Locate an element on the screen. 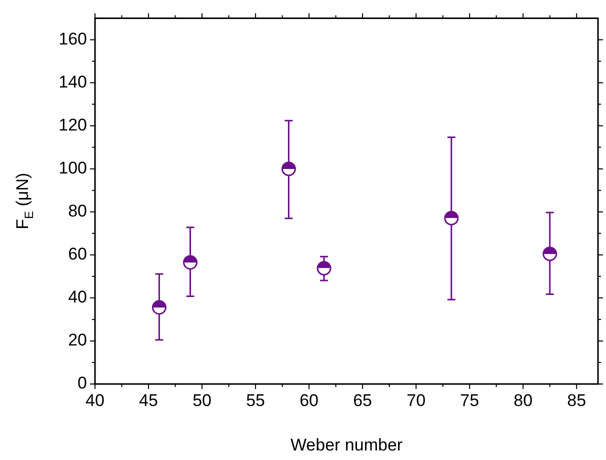  y-tick-label: 140 is located at coordinates (72, 82).